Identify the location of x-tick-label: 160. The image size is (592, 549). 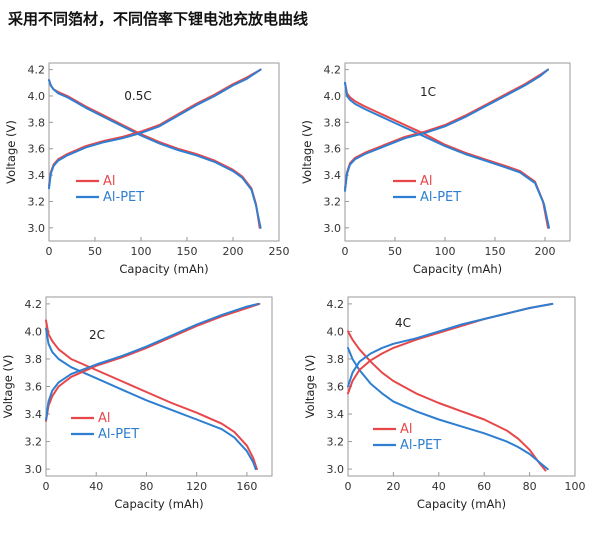
(246, 486).